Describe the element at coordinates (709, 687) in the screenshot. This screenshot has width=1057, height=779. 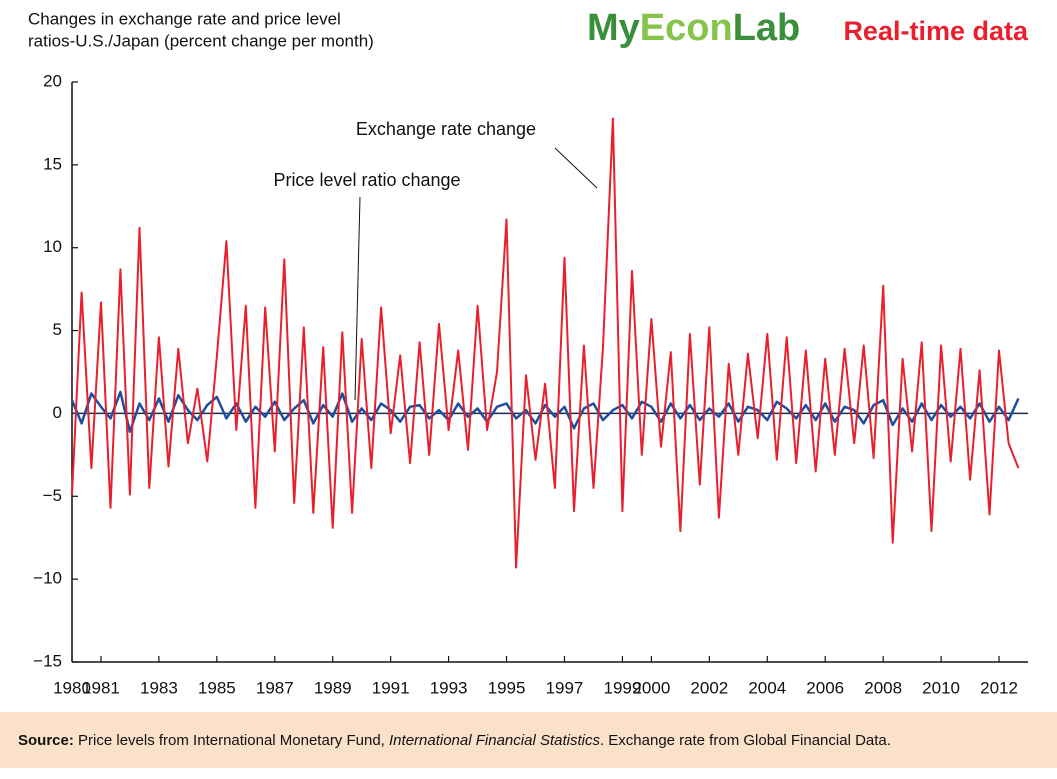
I see `x-tick-label: 2002` at that location.